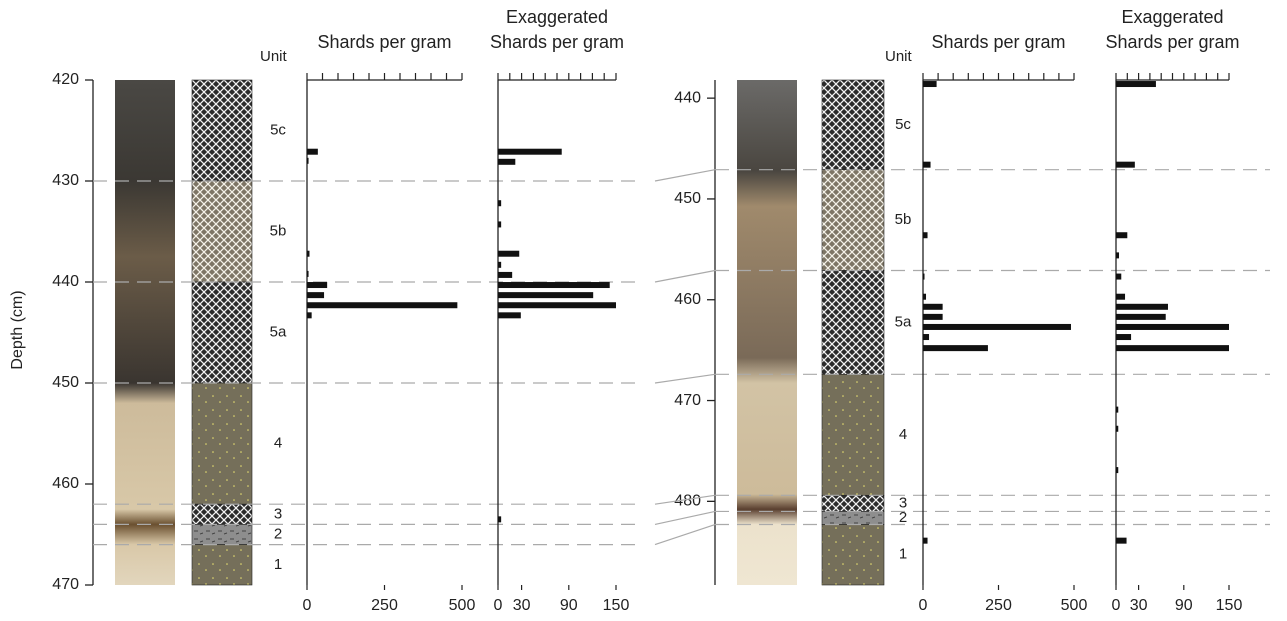 This screenshot has width=1287, height=621. What do you see at coordinates (903, 517) in the screenshot?
I see `unit-label: 2` at bounding box center [903, 517].